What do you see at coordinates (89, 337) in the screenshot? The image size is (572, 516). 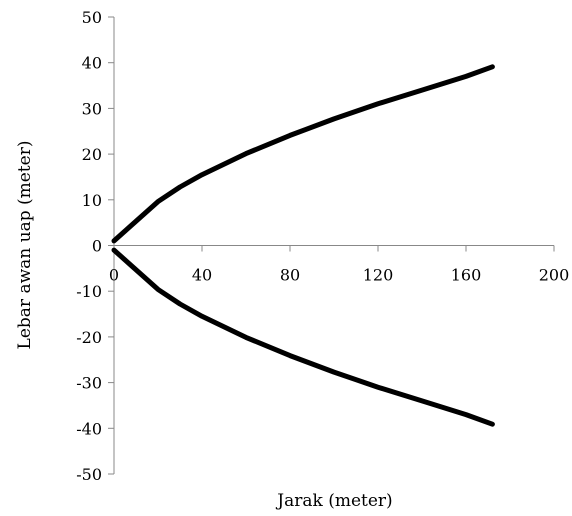 I see `y-tick-label: -20` at bounding box center [89, 337].